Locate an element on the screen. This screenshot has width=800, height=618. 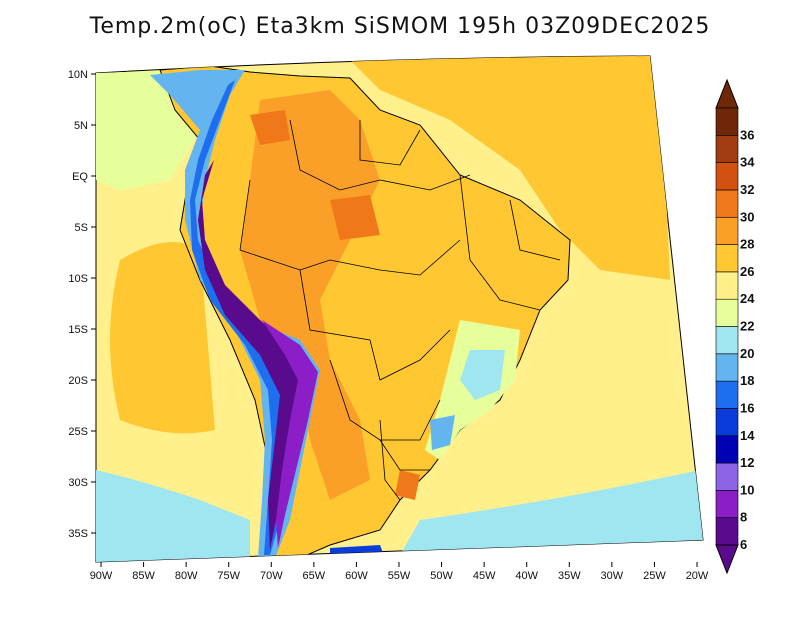
lon-tick-label: 40W is located at coordinates (526, 576).